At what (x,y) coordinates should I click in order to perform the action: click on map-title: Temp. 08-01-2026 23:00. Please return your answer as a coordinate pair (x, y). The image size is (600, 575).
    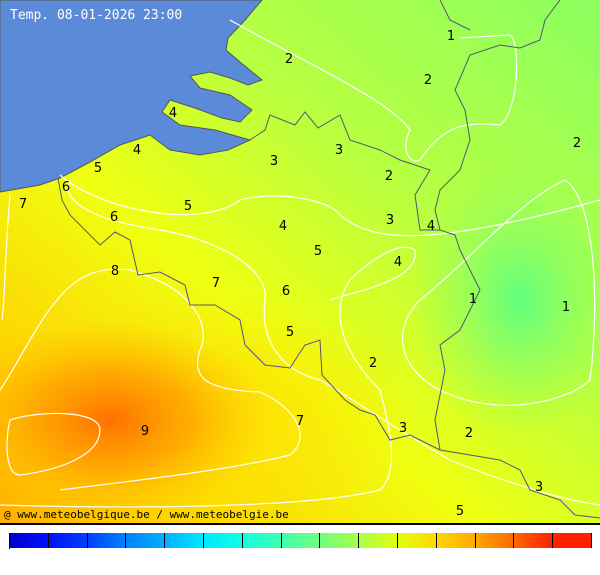
    Looking at the image, I should click on (96, 15).